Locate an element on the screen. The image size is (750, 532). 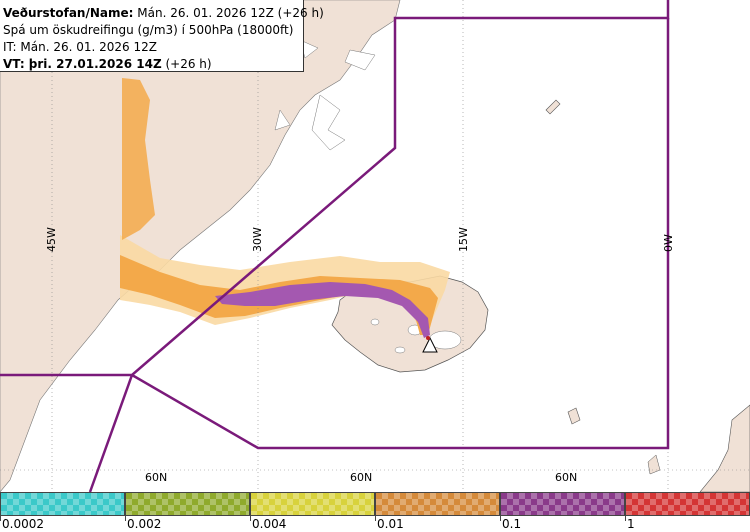
legend-label-5: 0.1 is located at coordinates (512, 524).